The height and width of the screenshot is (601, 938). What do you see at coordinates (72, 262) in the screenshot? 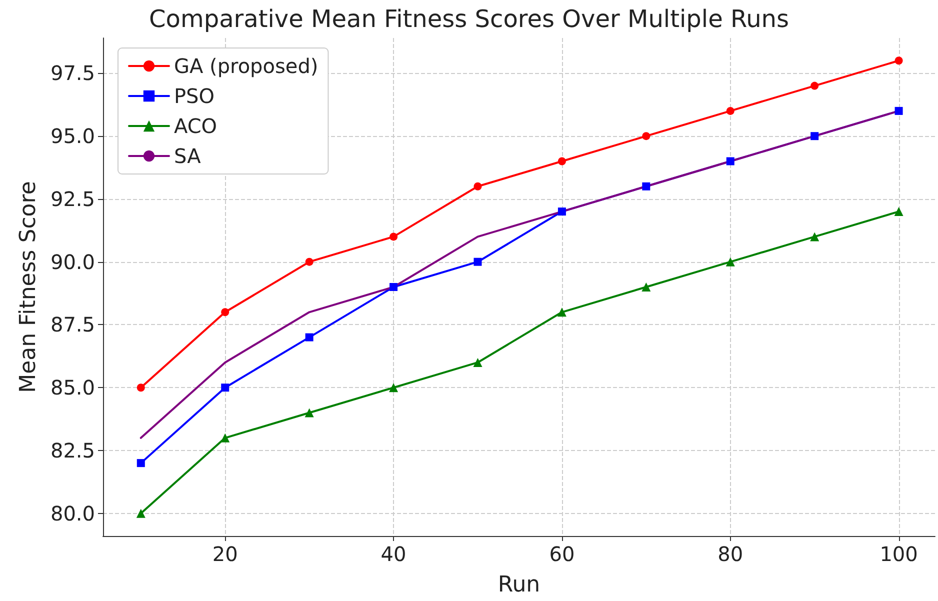
I see `y-tick-label: 90.0` at bounding box center [72, 262].